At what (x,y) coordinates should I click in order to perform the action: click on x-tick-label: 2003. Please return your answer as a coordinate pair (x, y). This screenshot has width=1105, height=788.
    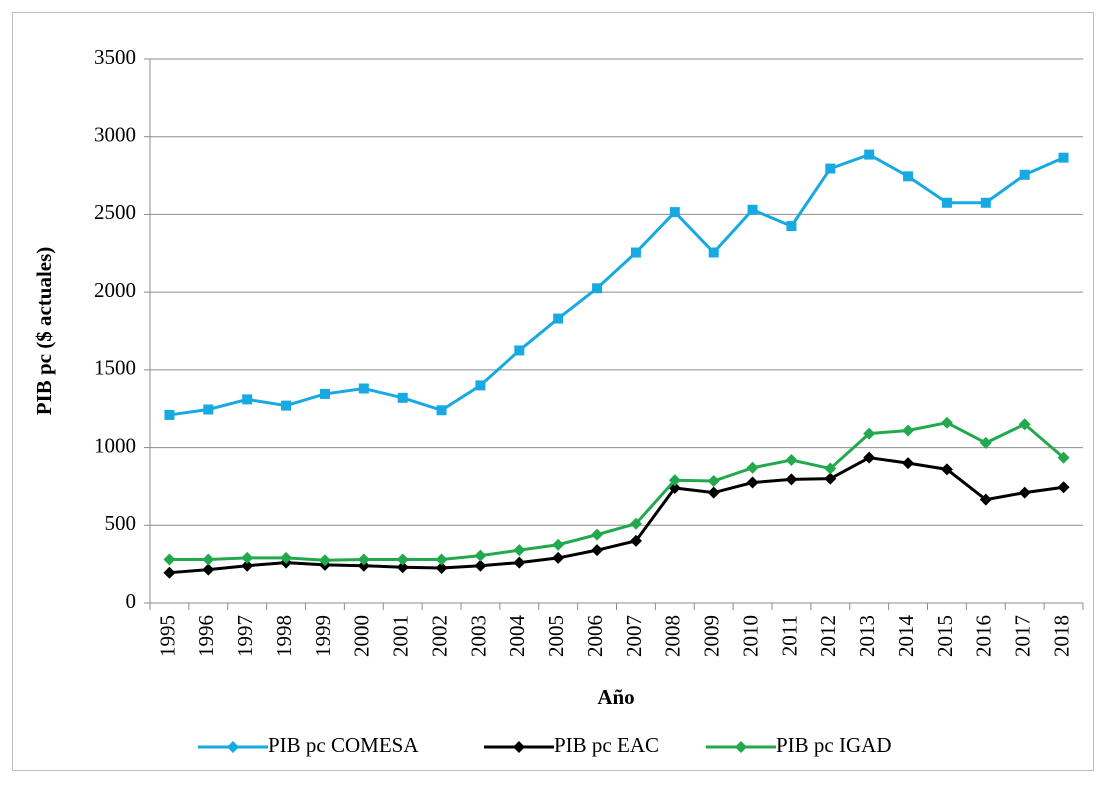
    Looking at the image, I should click on (478, 636).